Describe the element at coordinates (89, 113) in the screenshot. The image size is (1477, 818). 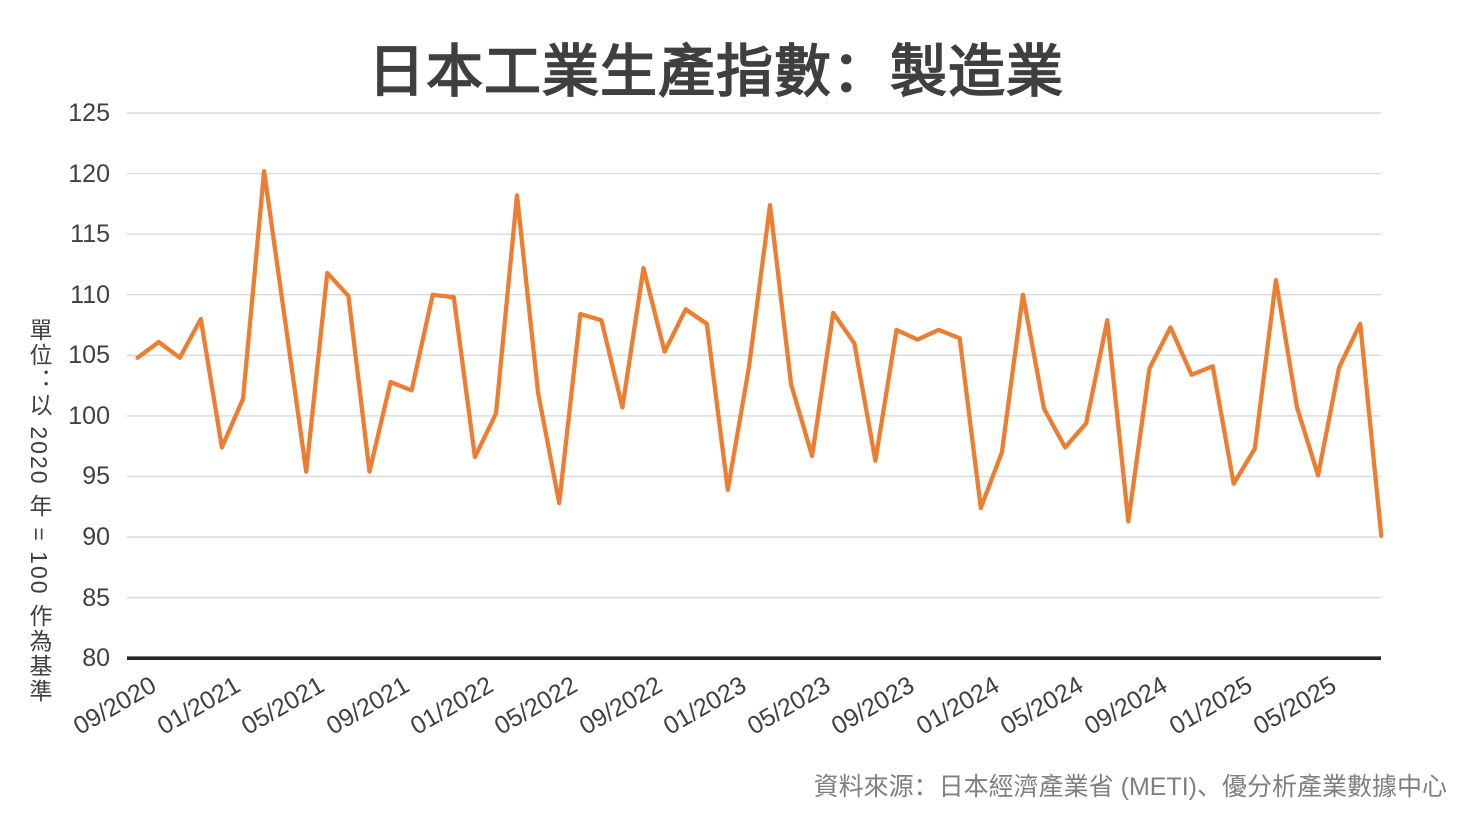
I see `y-tick-label-125: 125` at that location.